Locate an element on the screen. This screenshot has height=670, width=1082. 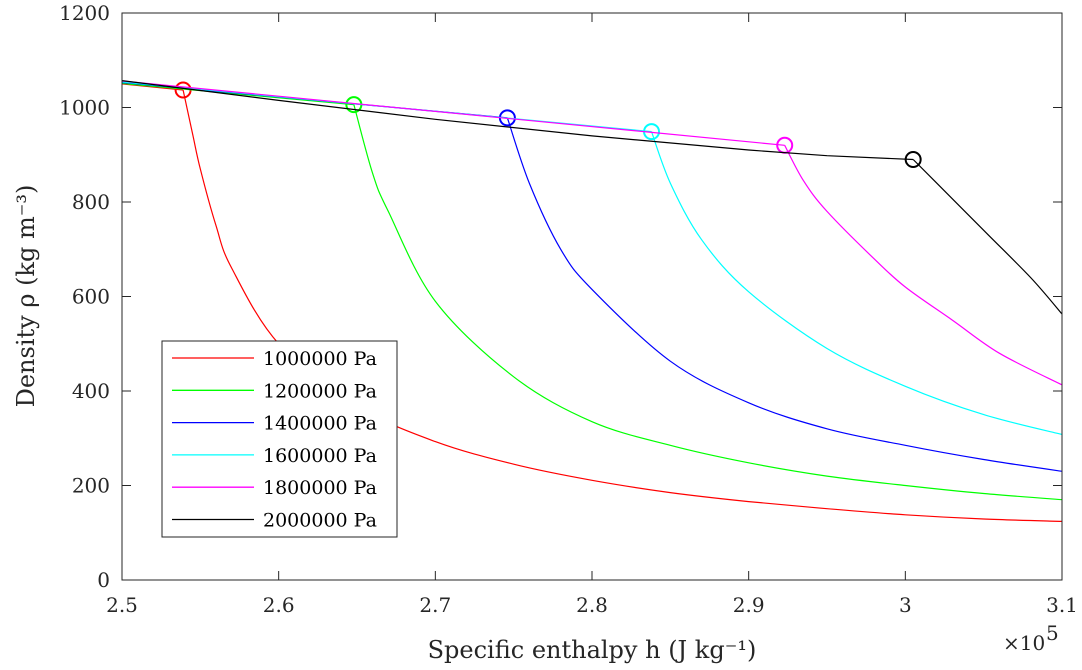
legend-label: 1200000 Pa is located at coordinates (320, 391).